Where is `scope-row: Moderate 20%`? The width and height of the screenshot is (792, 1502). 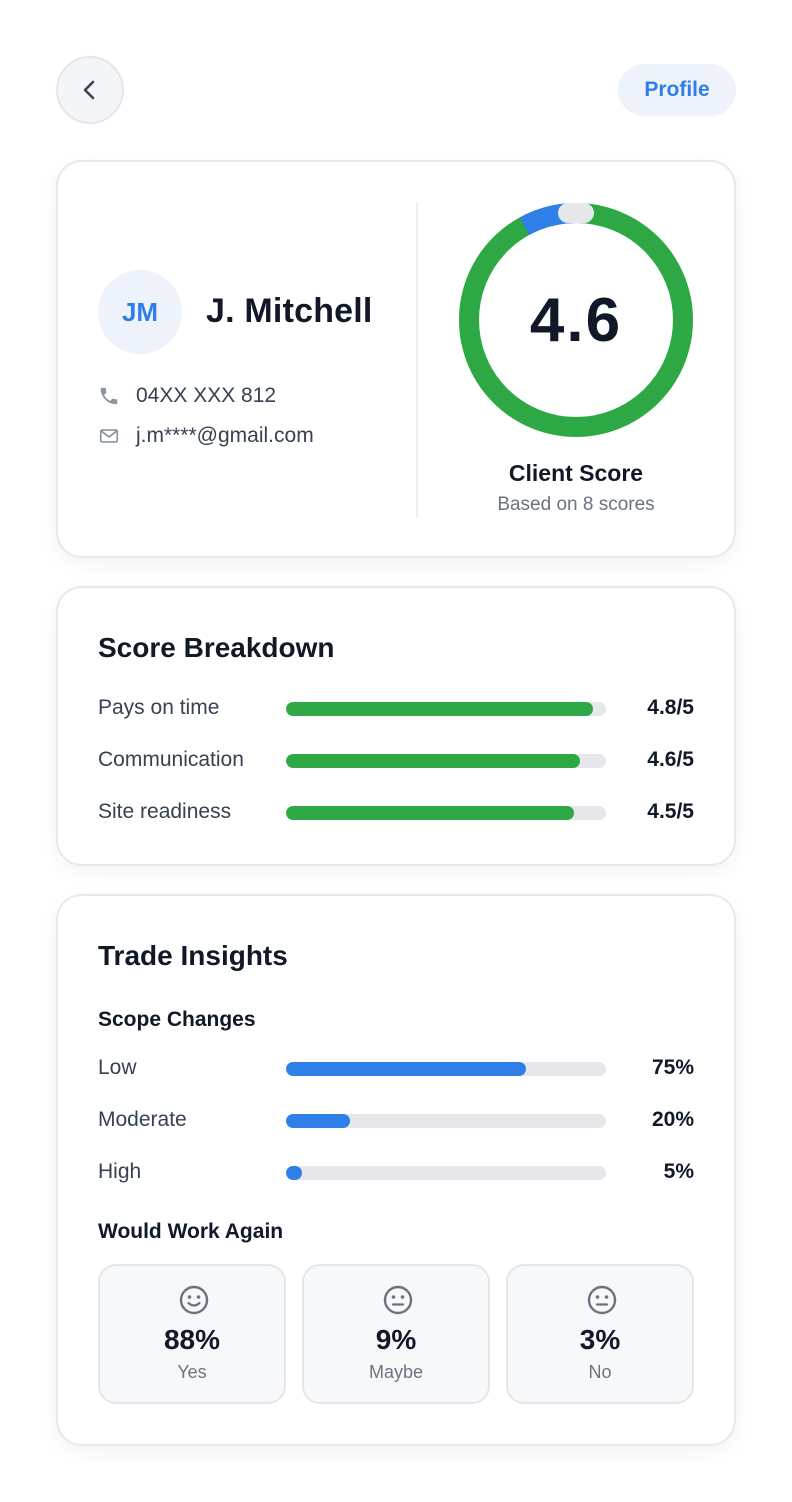 scope-row: Moderate 20% is located at coordinates (396, 1121).